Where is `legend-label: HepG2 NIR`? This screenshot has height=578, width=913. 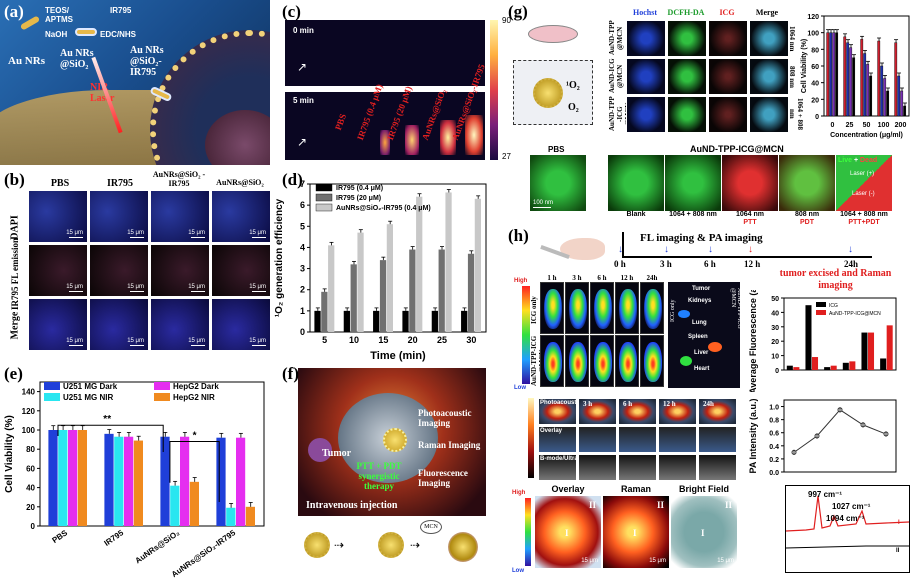 legend-label: HepG2 NIR is located at coordinates (194, 397).